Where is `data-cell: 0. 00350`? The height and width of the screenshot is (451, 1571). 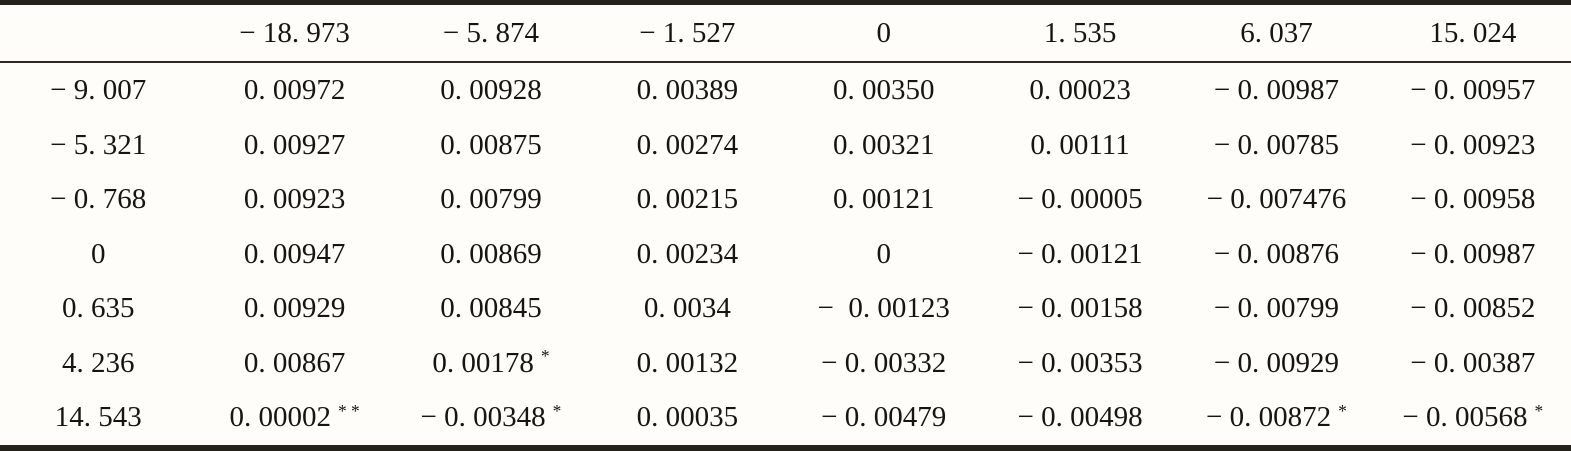
data-cell: 0. 00350 is located at coordinates (884, 90).